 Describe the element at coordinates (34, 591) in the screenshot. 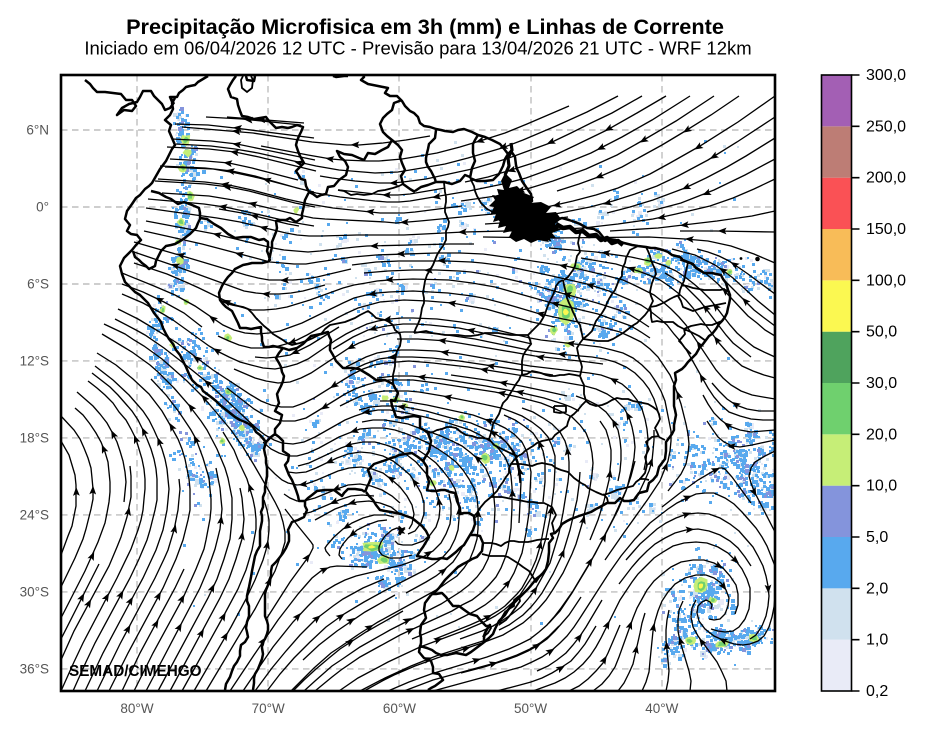

I see `svg-text: 30°S` at that location.